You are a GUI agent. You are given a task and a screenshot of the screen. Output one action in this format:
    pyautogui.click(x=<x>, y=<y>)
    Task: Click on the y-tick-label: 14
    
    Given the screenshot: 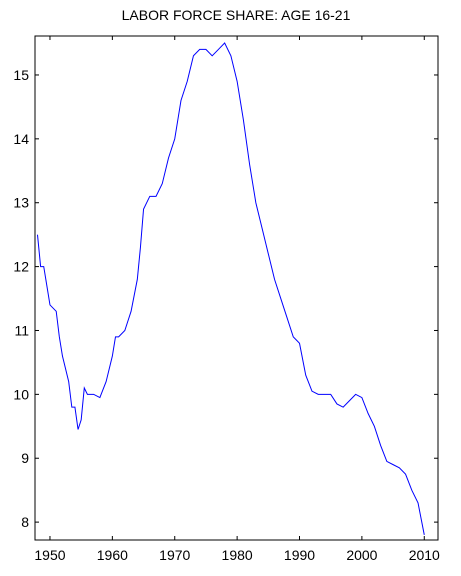 What is the action you would take?
    pyautogui.click(x=21, y=139)
    